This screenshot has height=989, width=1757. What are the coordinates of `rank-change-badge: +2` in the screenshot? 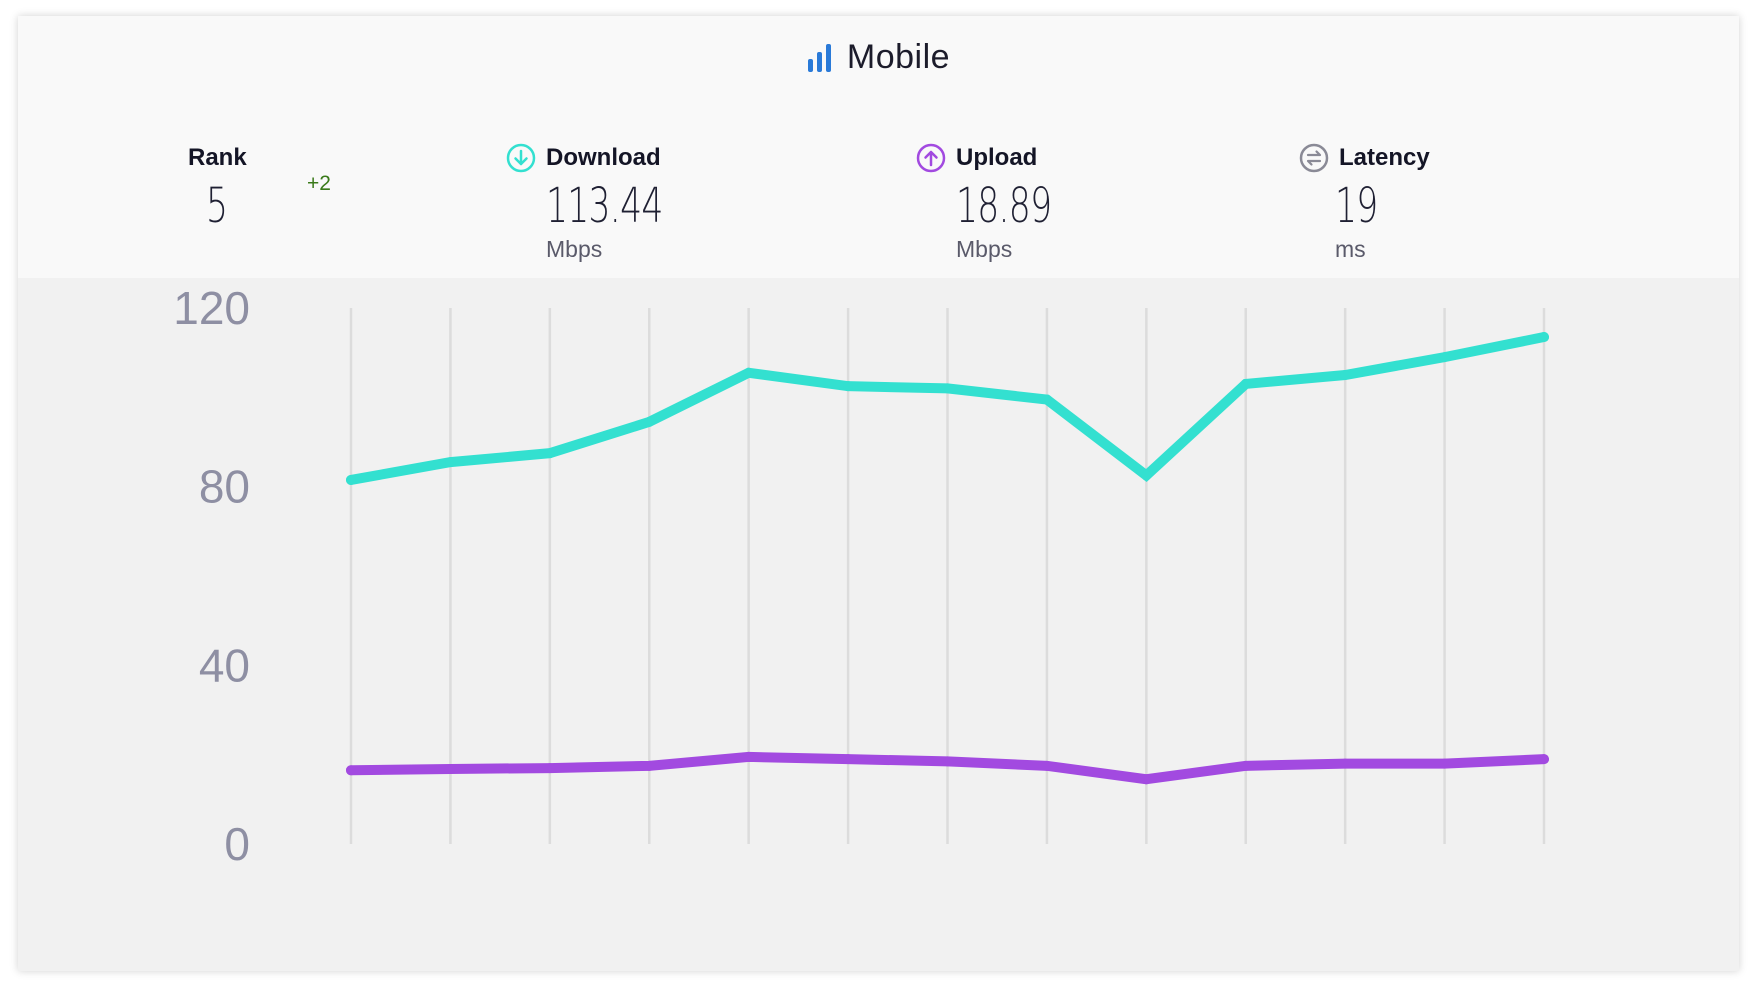 It's located at (319, 183).